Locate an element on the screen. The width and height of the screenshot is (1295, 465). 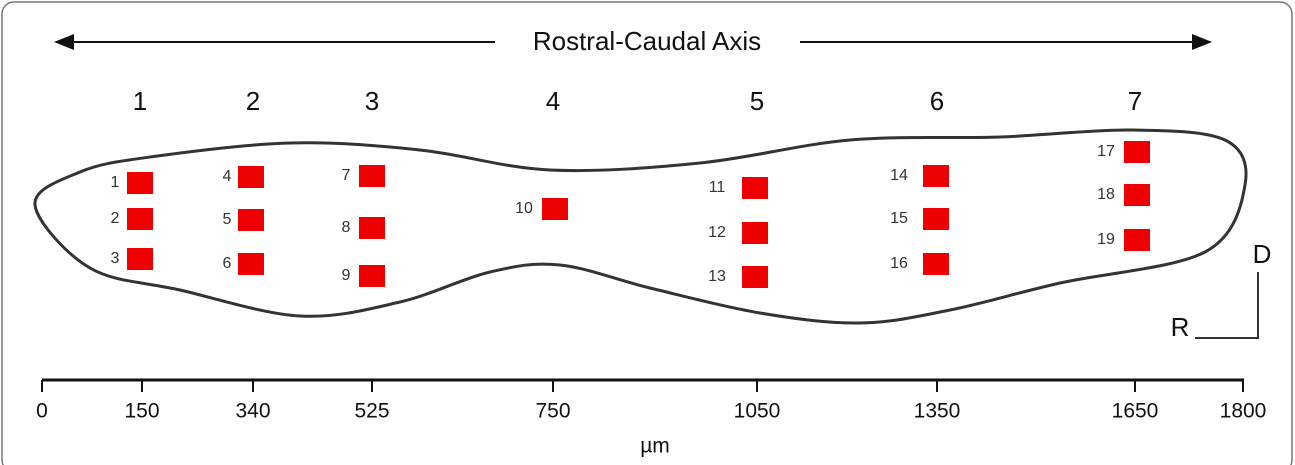
rostral-label: R is located at coordinates (1180, 327).